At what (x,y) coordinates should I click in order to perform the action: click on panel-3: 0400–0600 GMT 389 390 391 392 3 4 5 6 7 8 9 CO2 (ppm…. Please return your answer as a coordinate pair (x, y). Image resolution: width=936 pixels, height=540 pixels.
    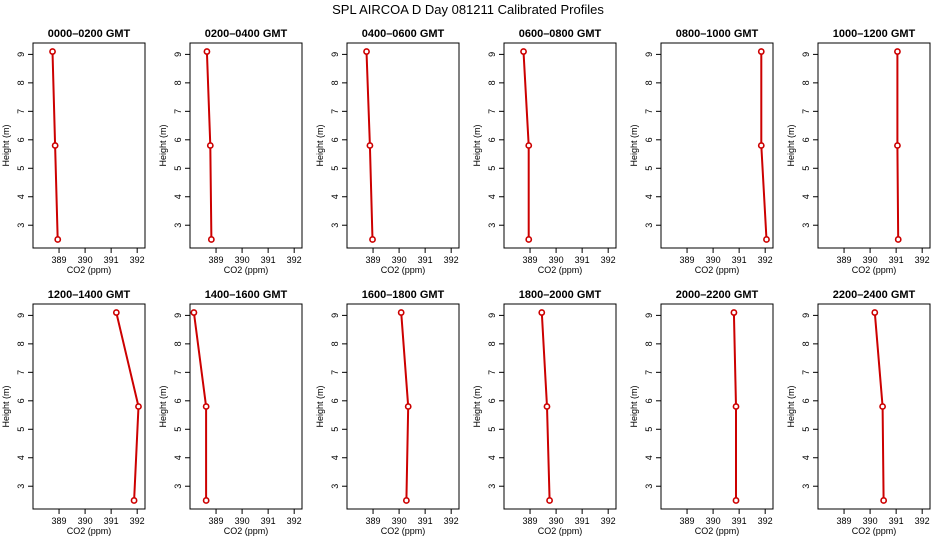
    Looking at the image, I should click on (387, 151).